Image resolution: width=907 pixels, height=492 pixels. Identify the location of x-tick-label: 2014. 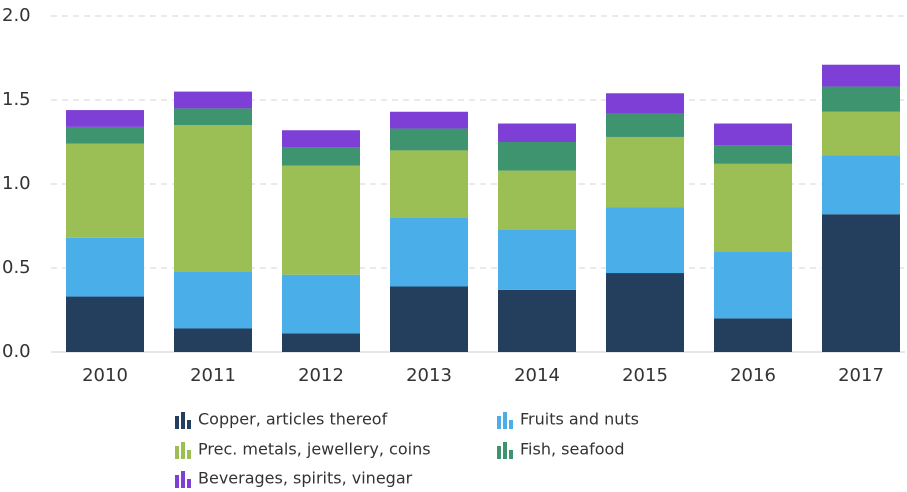
(537, 375).